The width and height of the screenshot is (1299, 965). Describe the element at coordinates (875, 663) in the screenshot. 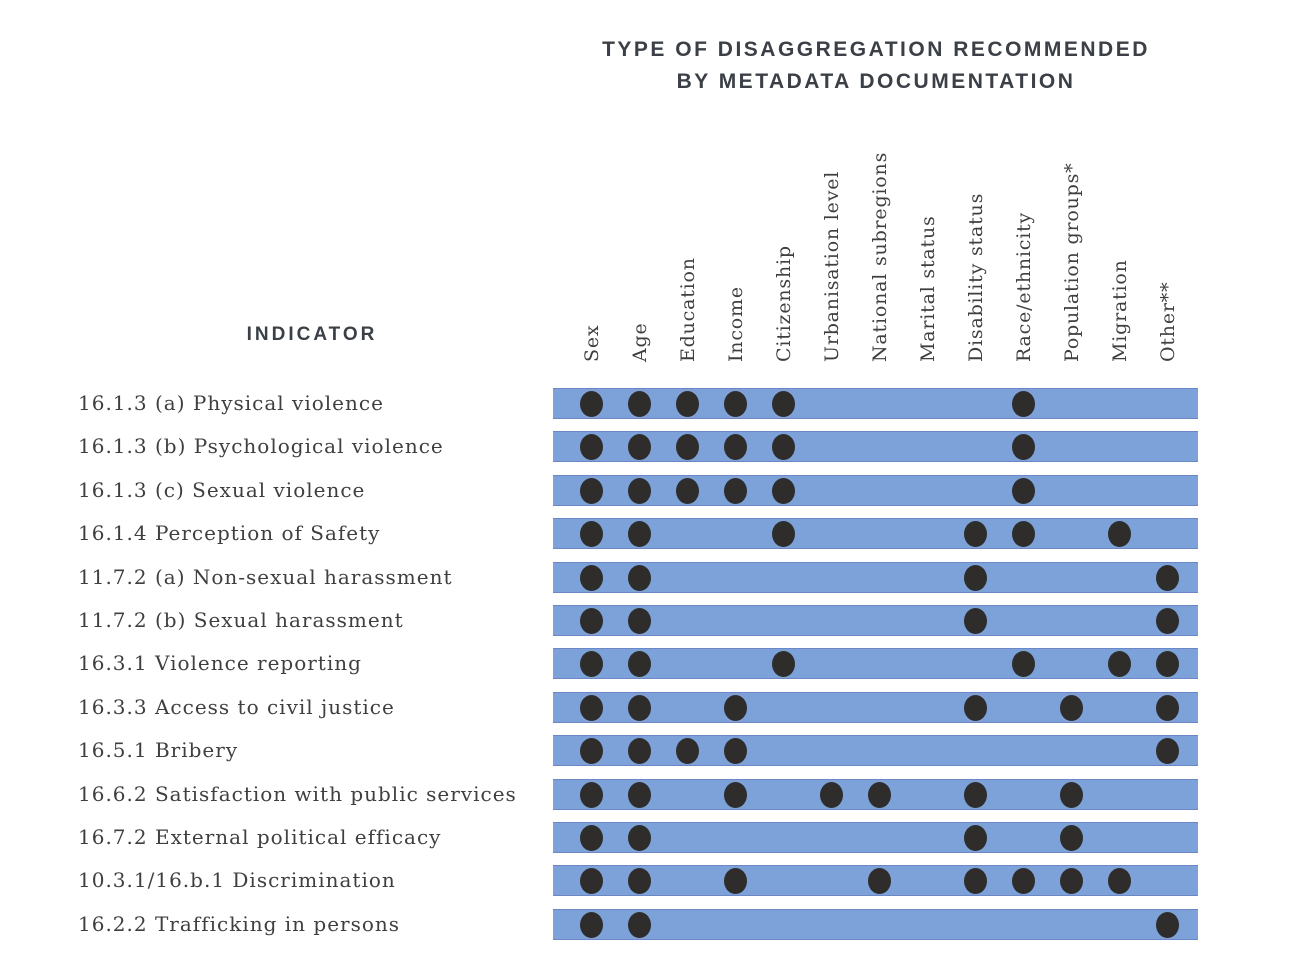

I see `row-bar-16-3-1-violence-reporting` at that location.